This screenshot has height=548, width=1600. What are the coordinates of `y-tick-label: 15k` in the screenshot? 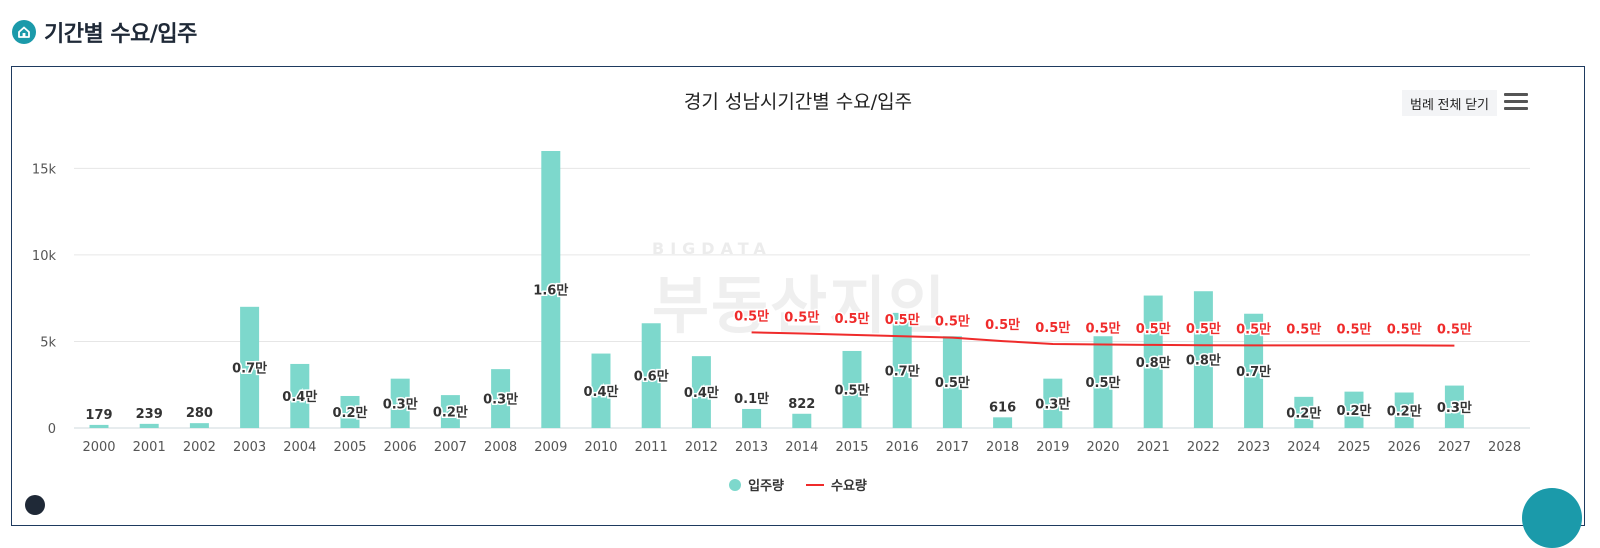 It's located at (44, 169).